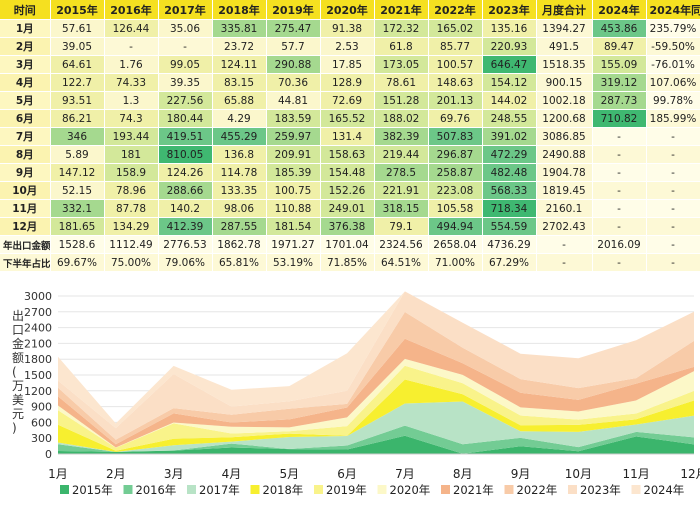  I want to click on legend-label: 2016年, so click(156, 490).